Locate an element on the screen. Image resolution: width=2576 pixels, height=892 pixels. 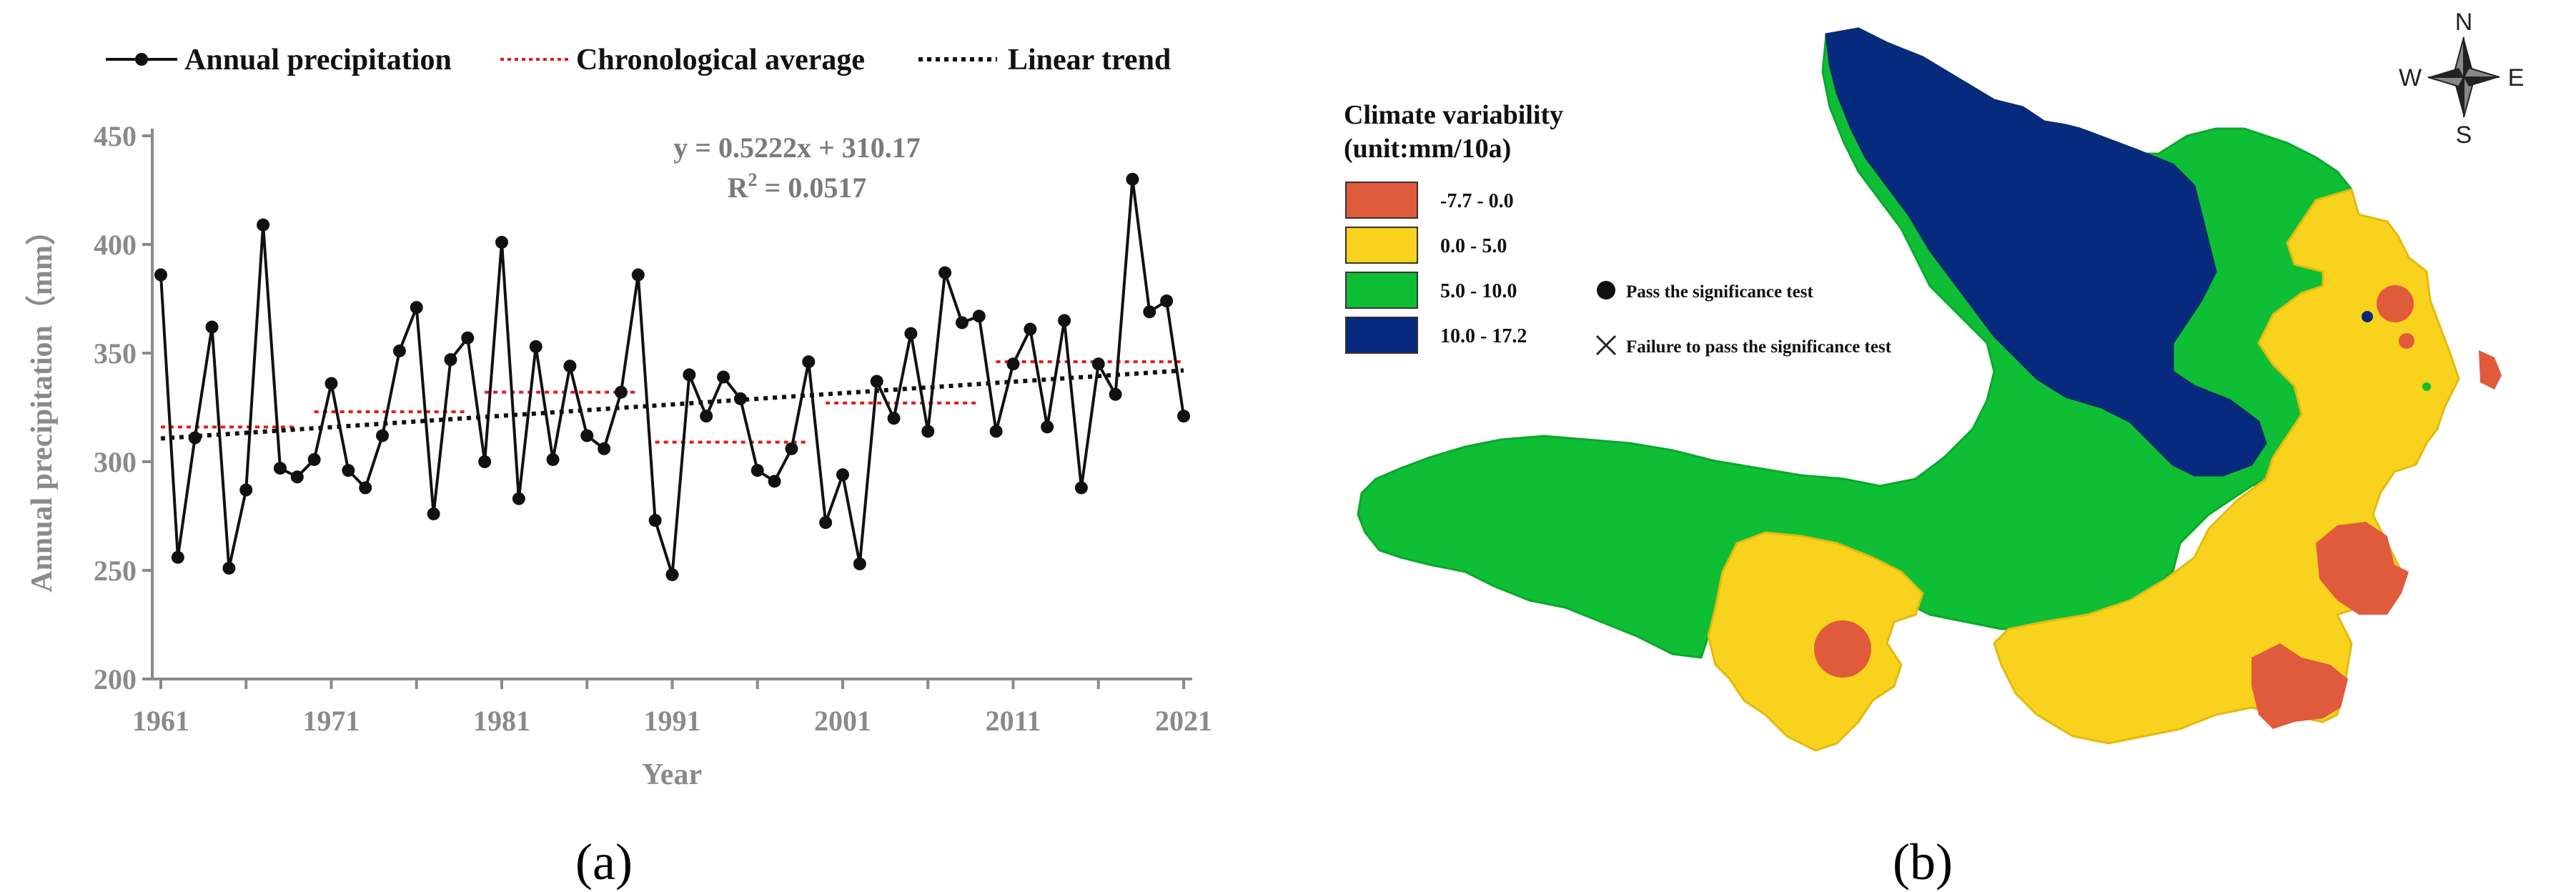
trend-line is located at coordinates (672, 404).